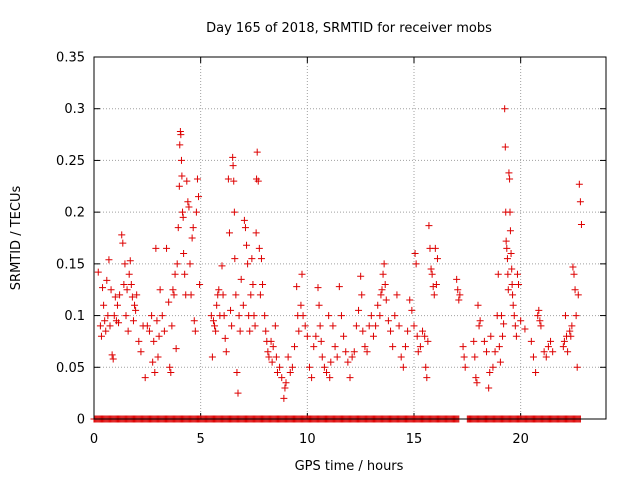 The image size is (640, 480). Describe the element at coordinates (307, 439) in the screenshot. I see `x-tick-label: 10` at that location.